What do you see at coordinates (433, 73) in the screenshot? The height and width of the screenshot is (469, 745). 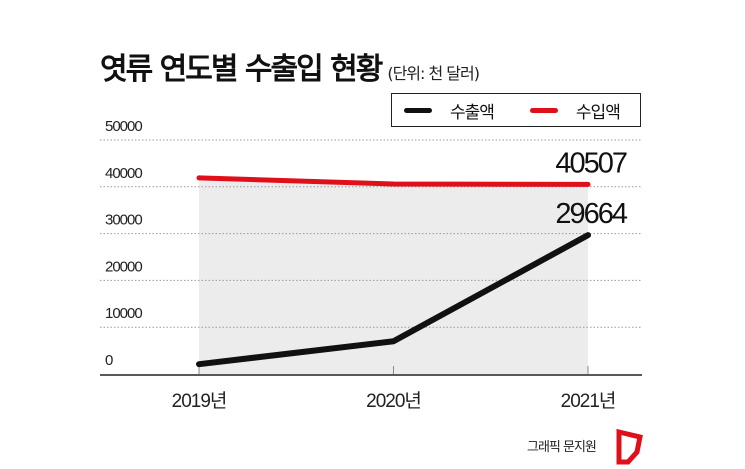 I see `unit-label: (단위: 천 달러)` at bounding box center [433, 73].